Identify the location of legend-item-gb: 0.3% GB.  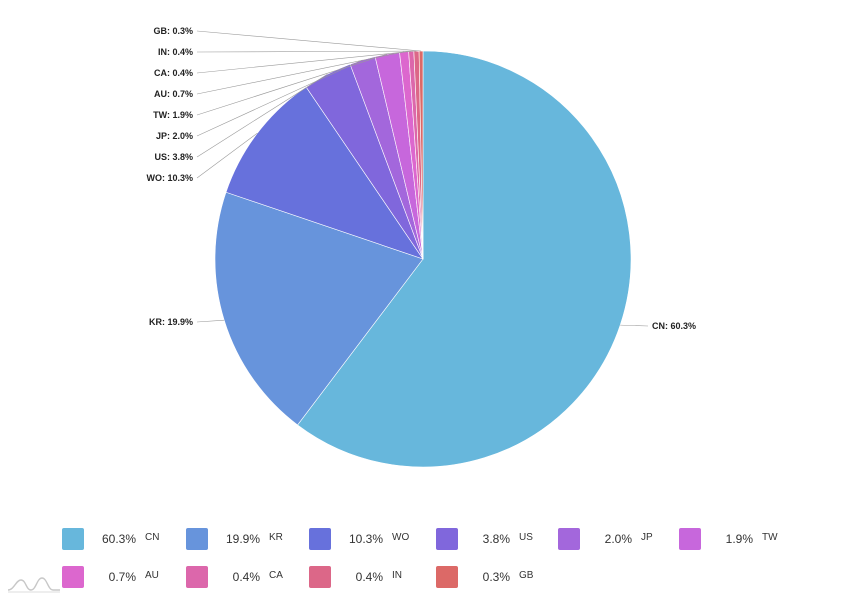
(496, 577).